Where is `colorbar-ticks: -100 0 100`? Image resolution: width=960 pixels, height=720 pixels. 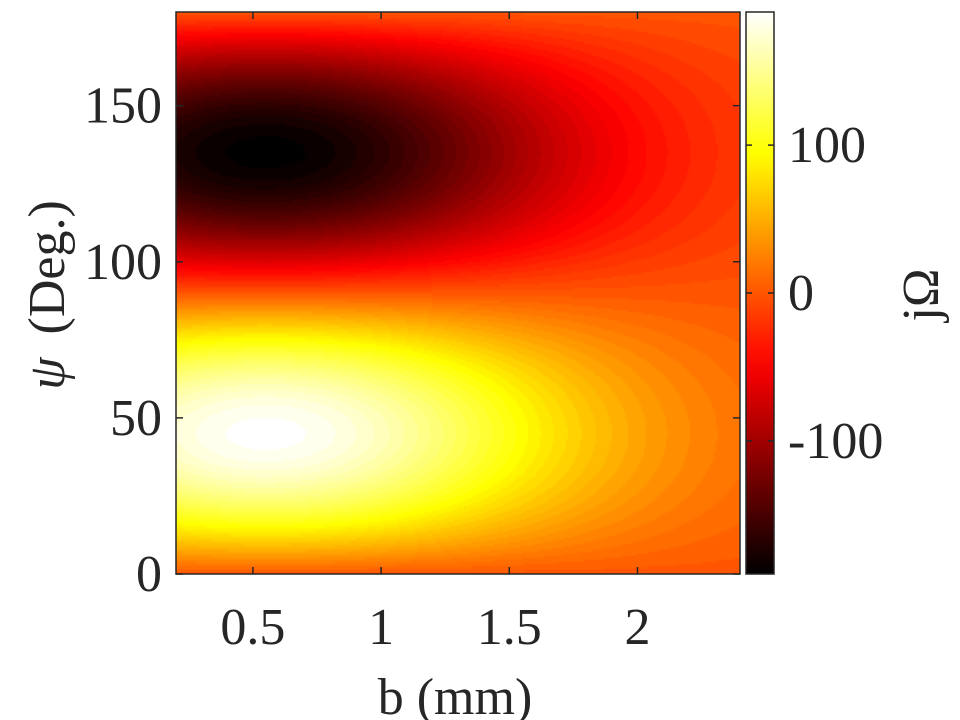
colorbar-ticks: -100 0 100 is located at coordinates (814, 293).